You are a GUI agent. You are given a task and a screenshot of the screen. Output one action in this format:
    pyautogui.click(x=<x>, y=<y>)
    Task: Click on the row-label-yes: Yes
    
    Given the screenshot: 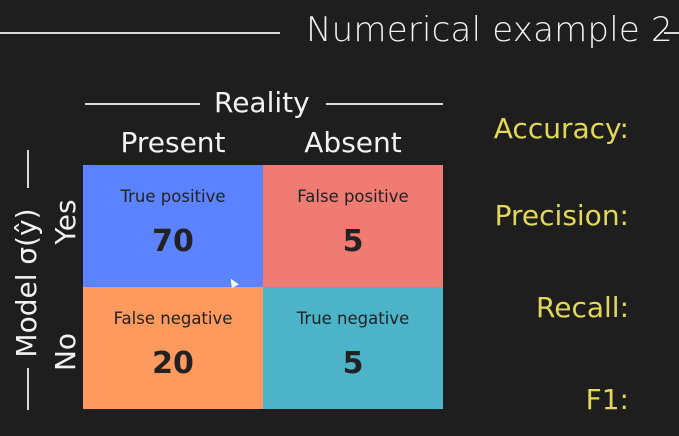 What is the action you would take?
    pyautogui.click(x=65, y=222)
    